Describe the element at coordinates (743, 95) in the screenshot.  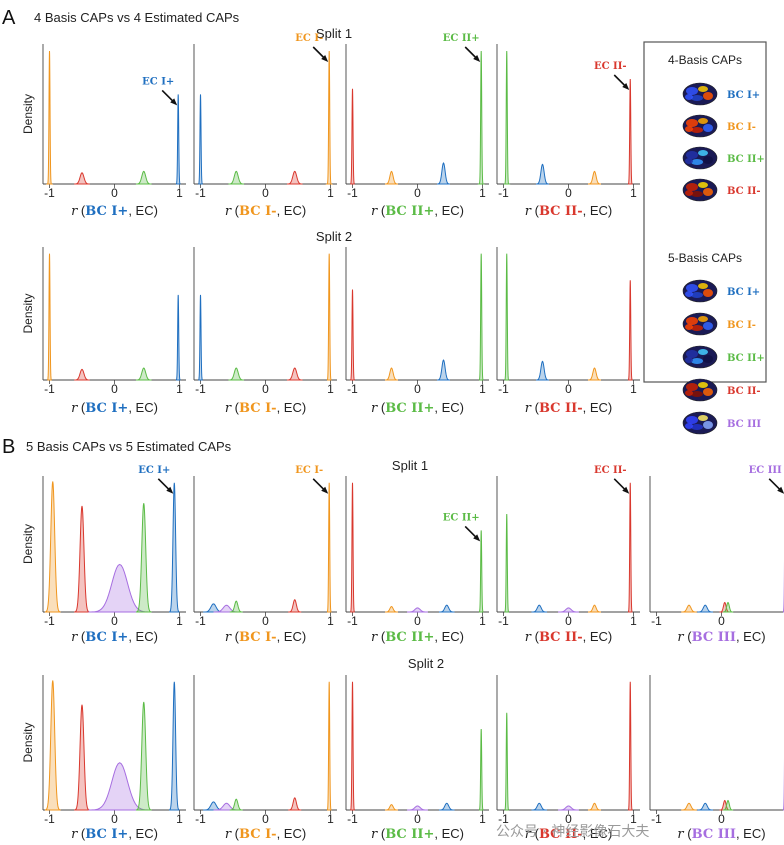
I see `legend-label: BC I+` at that location.